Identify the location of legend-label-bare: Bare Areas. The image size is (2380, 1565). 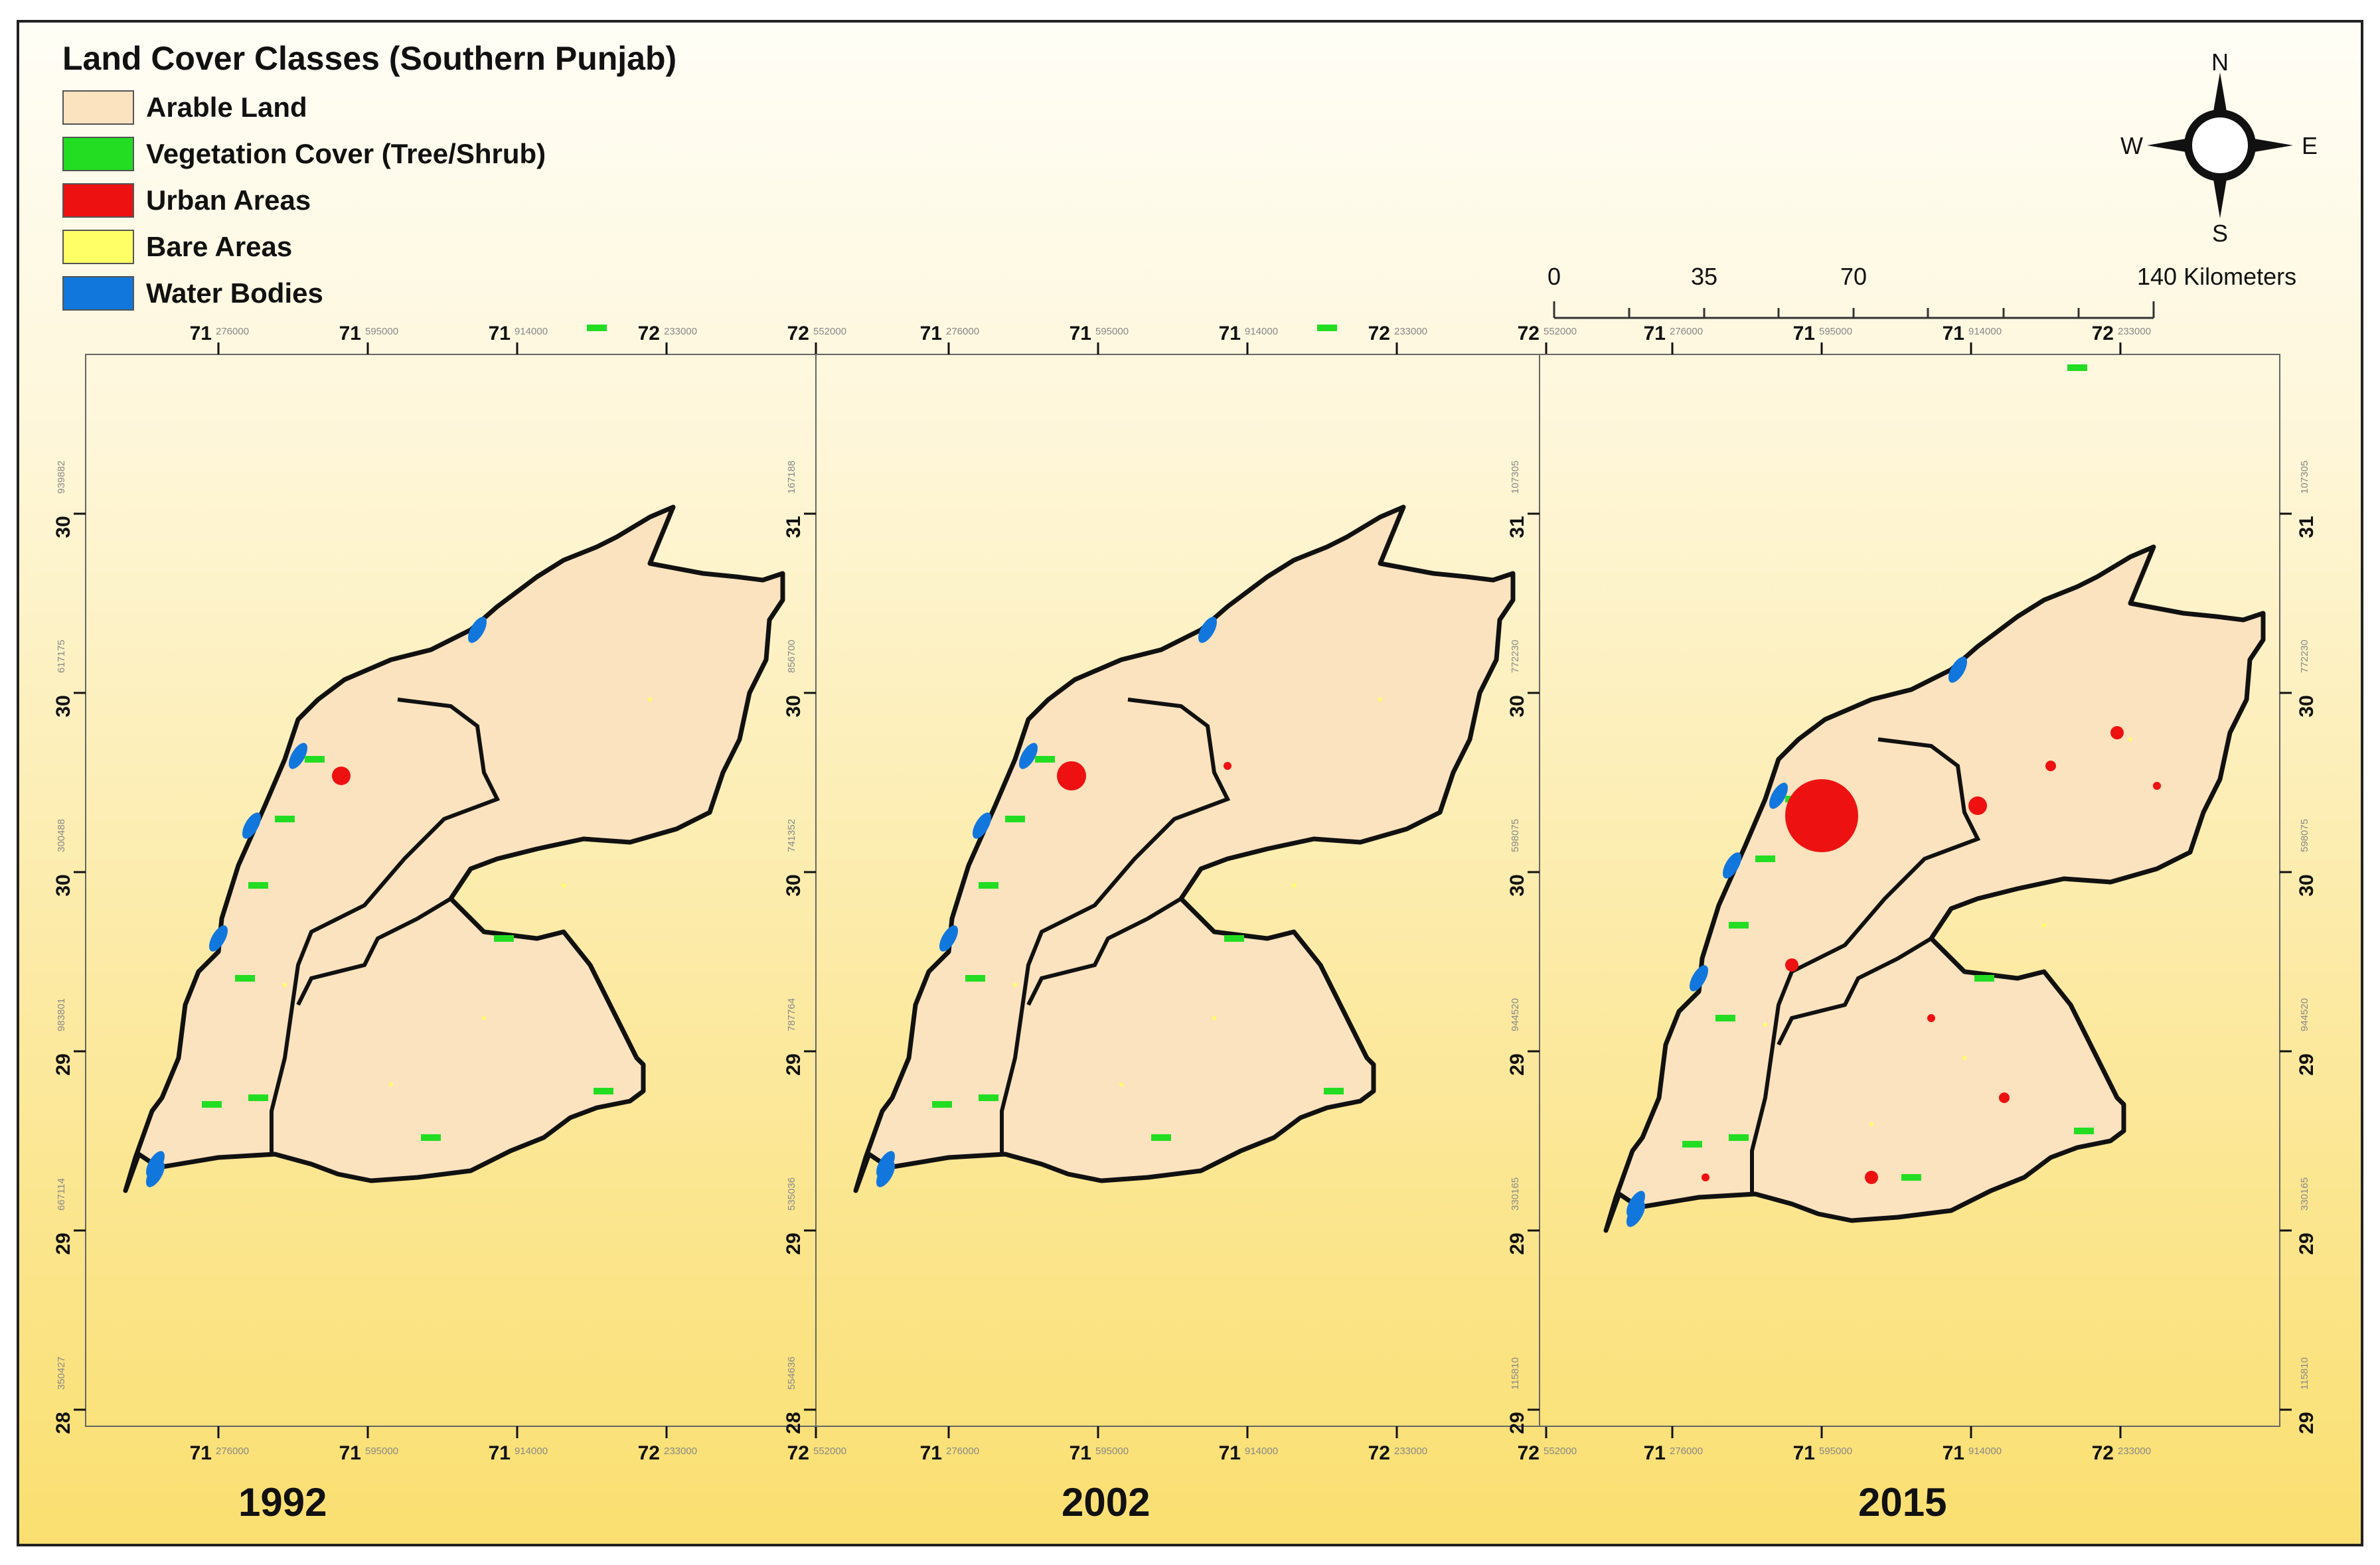
(219, 246).